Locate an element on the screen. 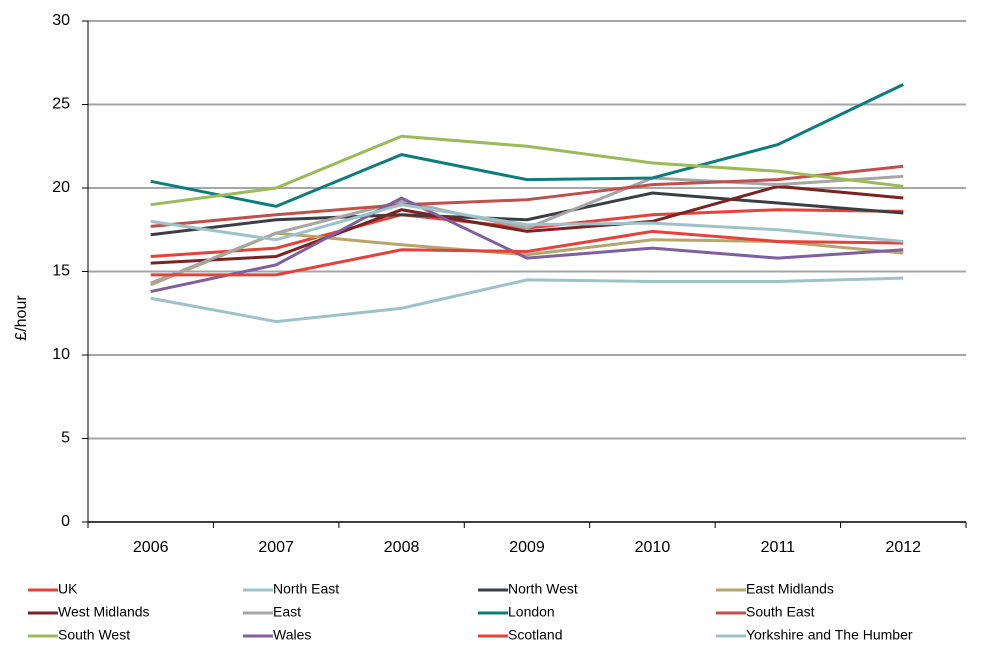 Image resolution: width=982 pixels, height=651 pixels. legend-label: South West is located at coordinates (94, 635).